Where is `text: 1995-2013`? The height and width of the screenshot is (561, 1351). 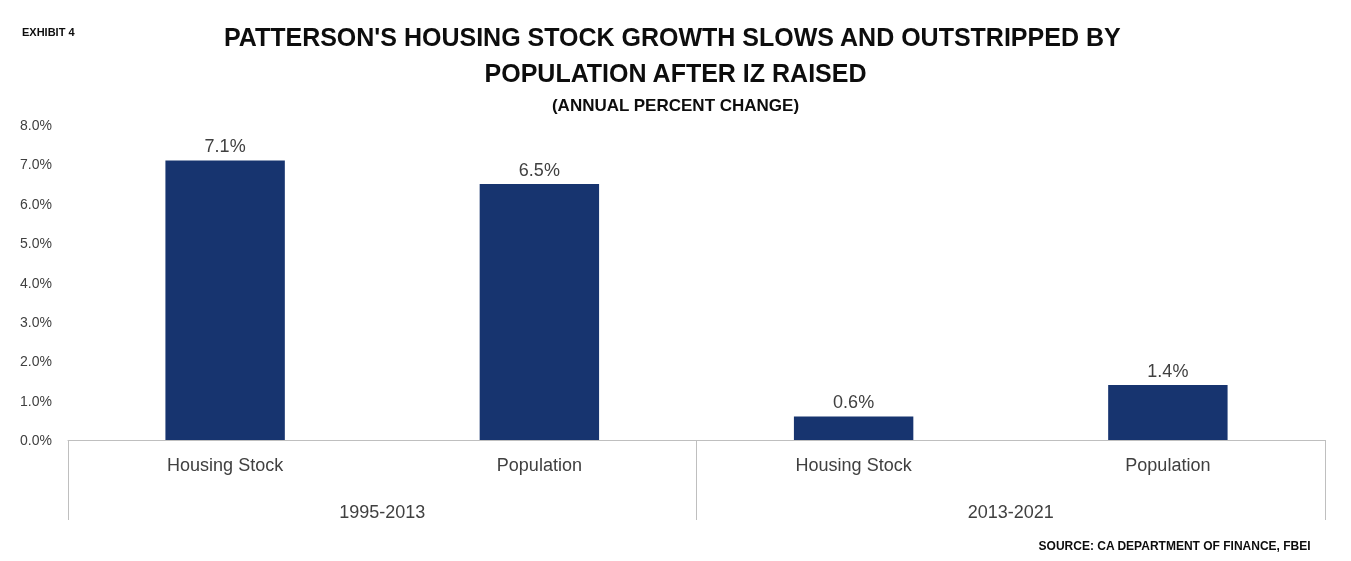
text: 1995-2013 is located at coordinates (382, 512).